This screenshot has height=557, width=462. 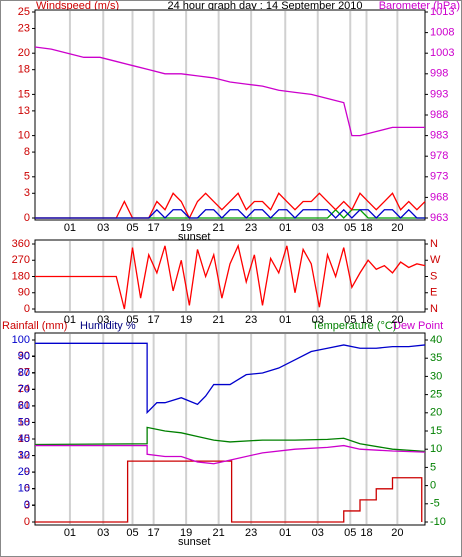 I want to click on y-tick-label: 968, so click(x=439, y=197).